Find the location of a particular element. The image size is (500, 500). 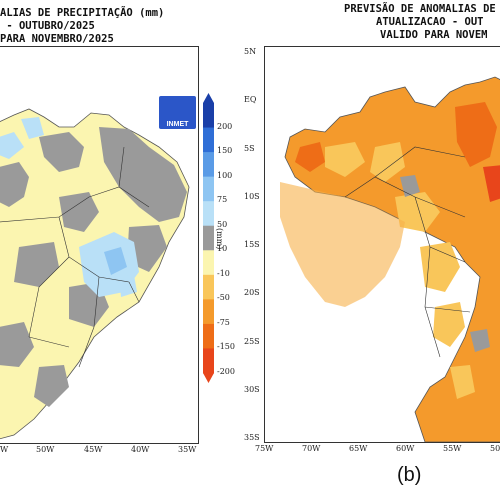

colorbar-graphic is located at coordinates (208, 238).